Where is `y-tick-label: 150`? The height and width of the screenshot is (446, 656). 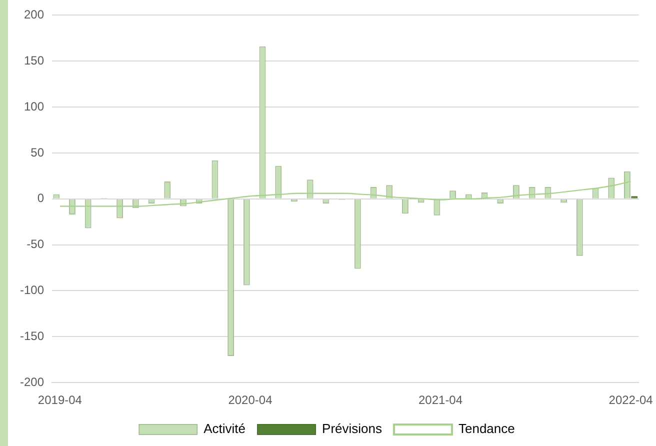
y-tick-label: 150 is located at coordinates (34, 60).